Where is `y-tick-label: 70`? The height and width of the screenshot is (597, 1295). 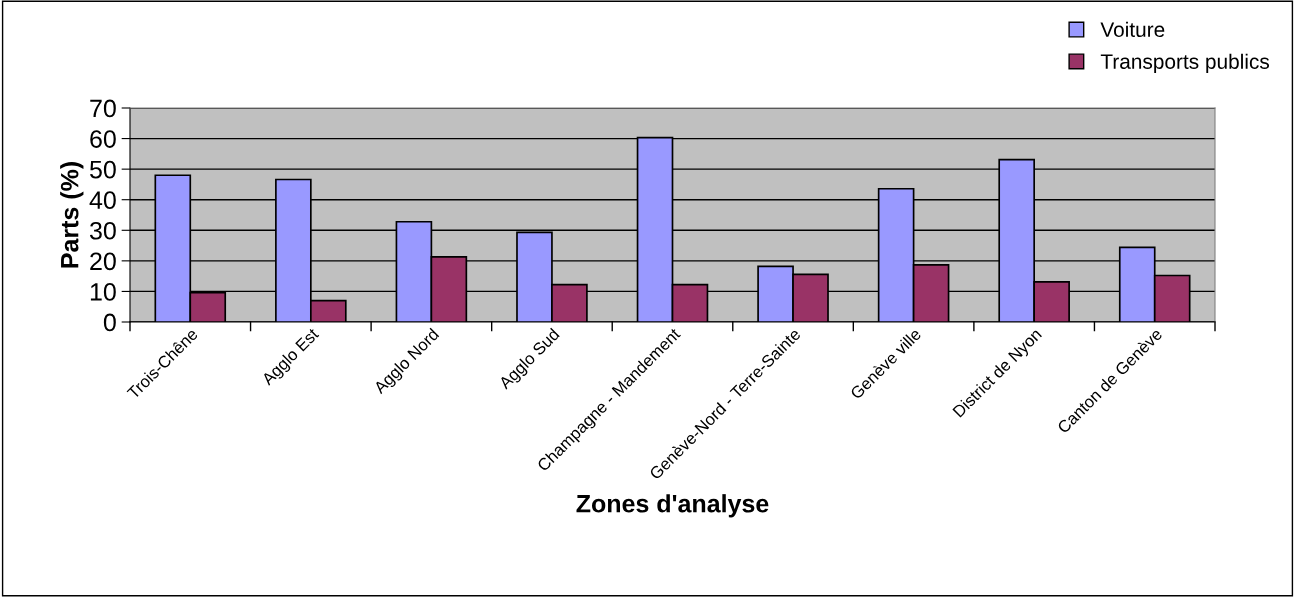
y-tick-label: 70 is located at coordinates (103, 108).